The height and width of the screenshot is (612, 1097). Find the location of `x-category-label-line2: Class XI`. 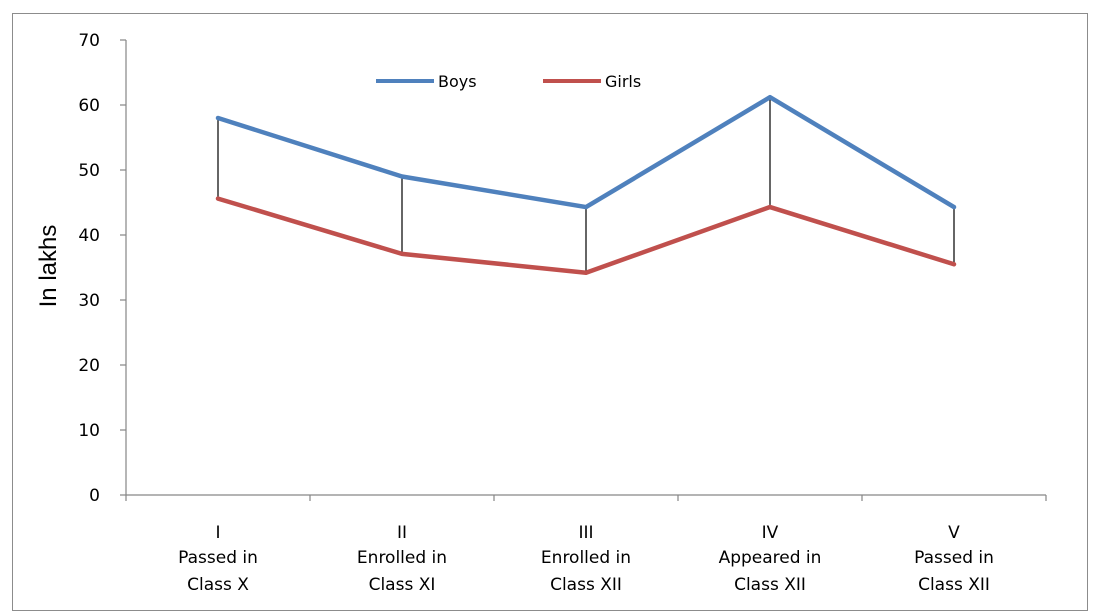

x-category-label-line2: Class XI is located at coordinates (402, 585).